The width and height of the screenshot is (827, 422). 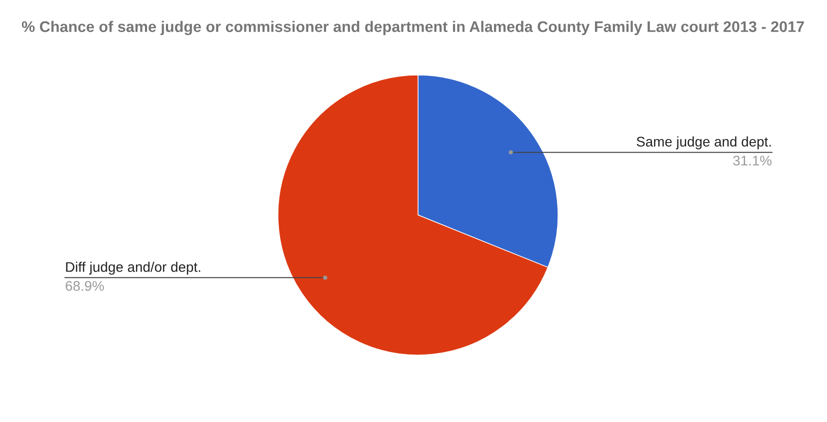 I want to click on data-label: 68.9%, so click(x=85, y=286).